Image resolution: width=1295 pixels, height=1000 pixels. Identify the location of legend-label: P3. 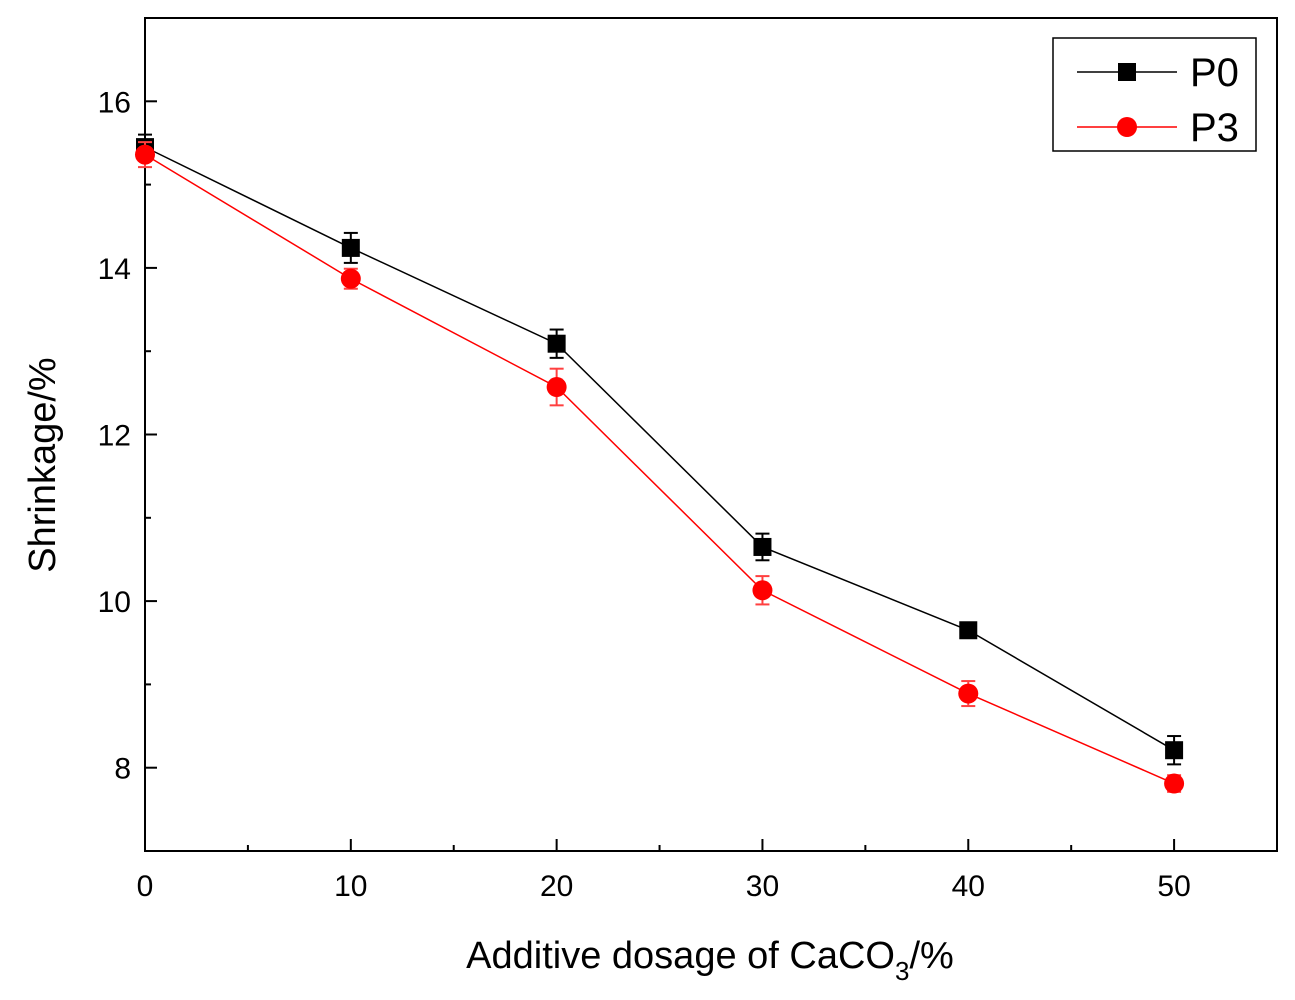
(1214, 128).